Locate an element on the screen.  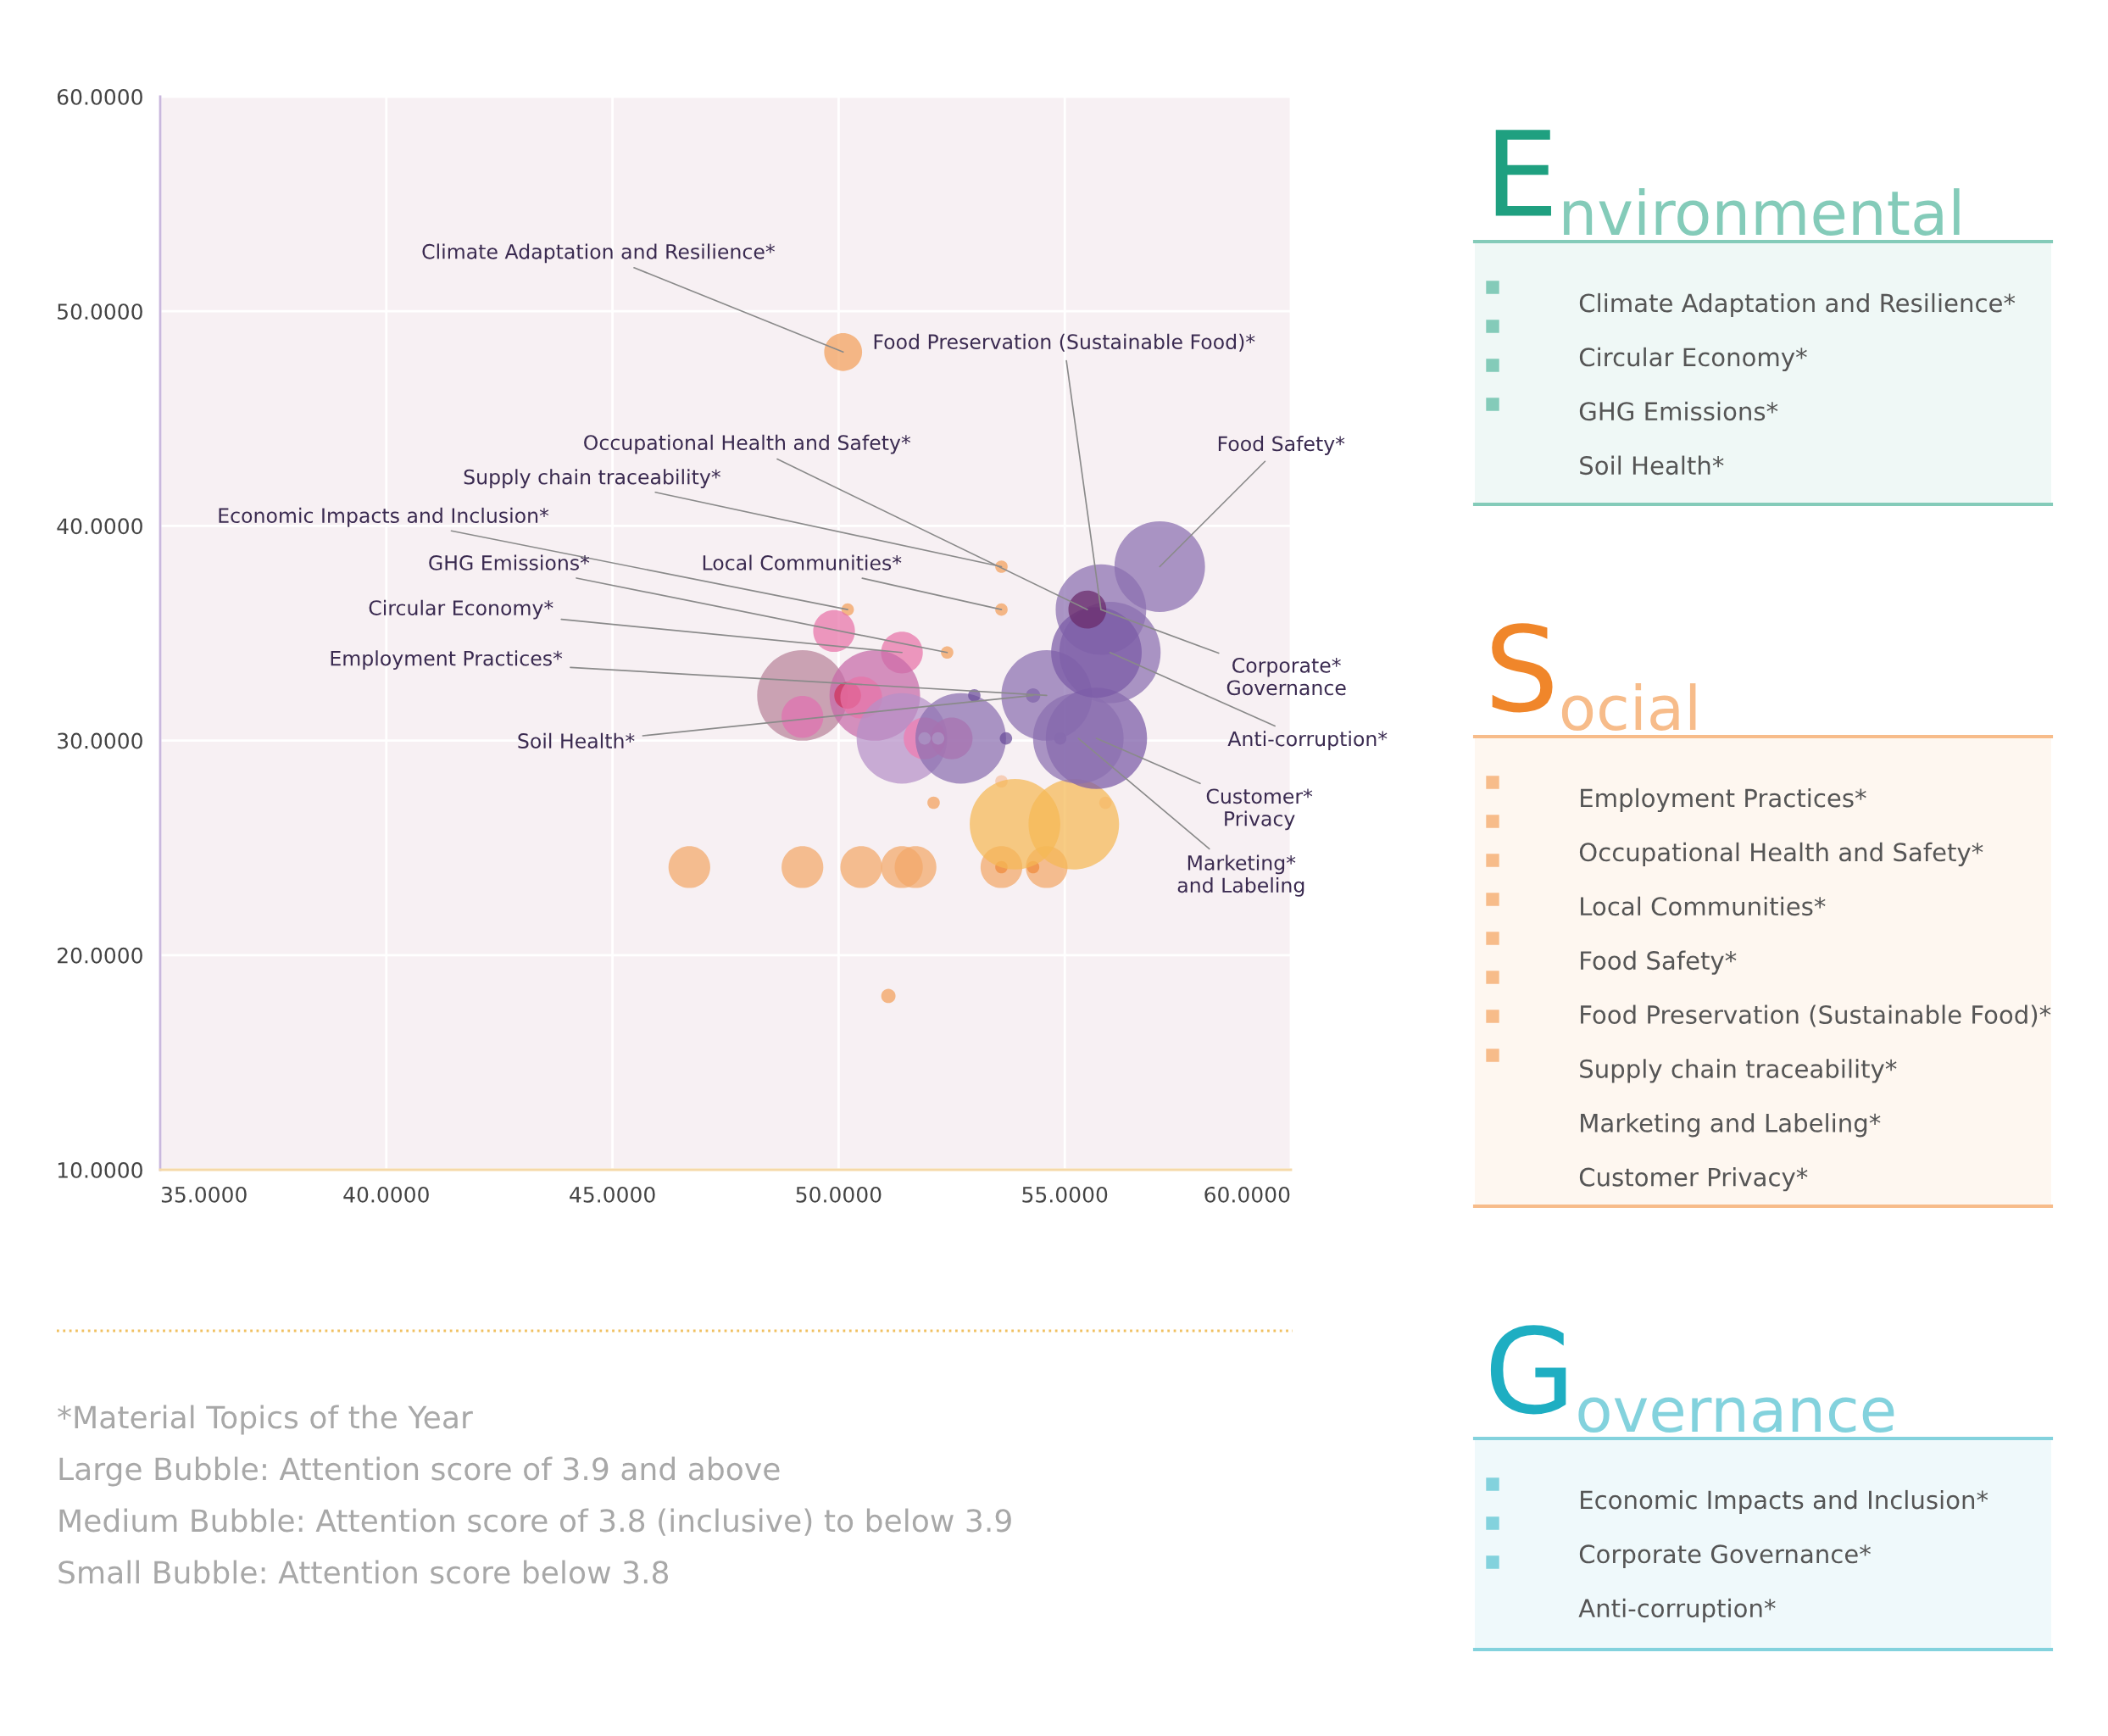
text: Soil Health* is located at coordinates (1652, 465).